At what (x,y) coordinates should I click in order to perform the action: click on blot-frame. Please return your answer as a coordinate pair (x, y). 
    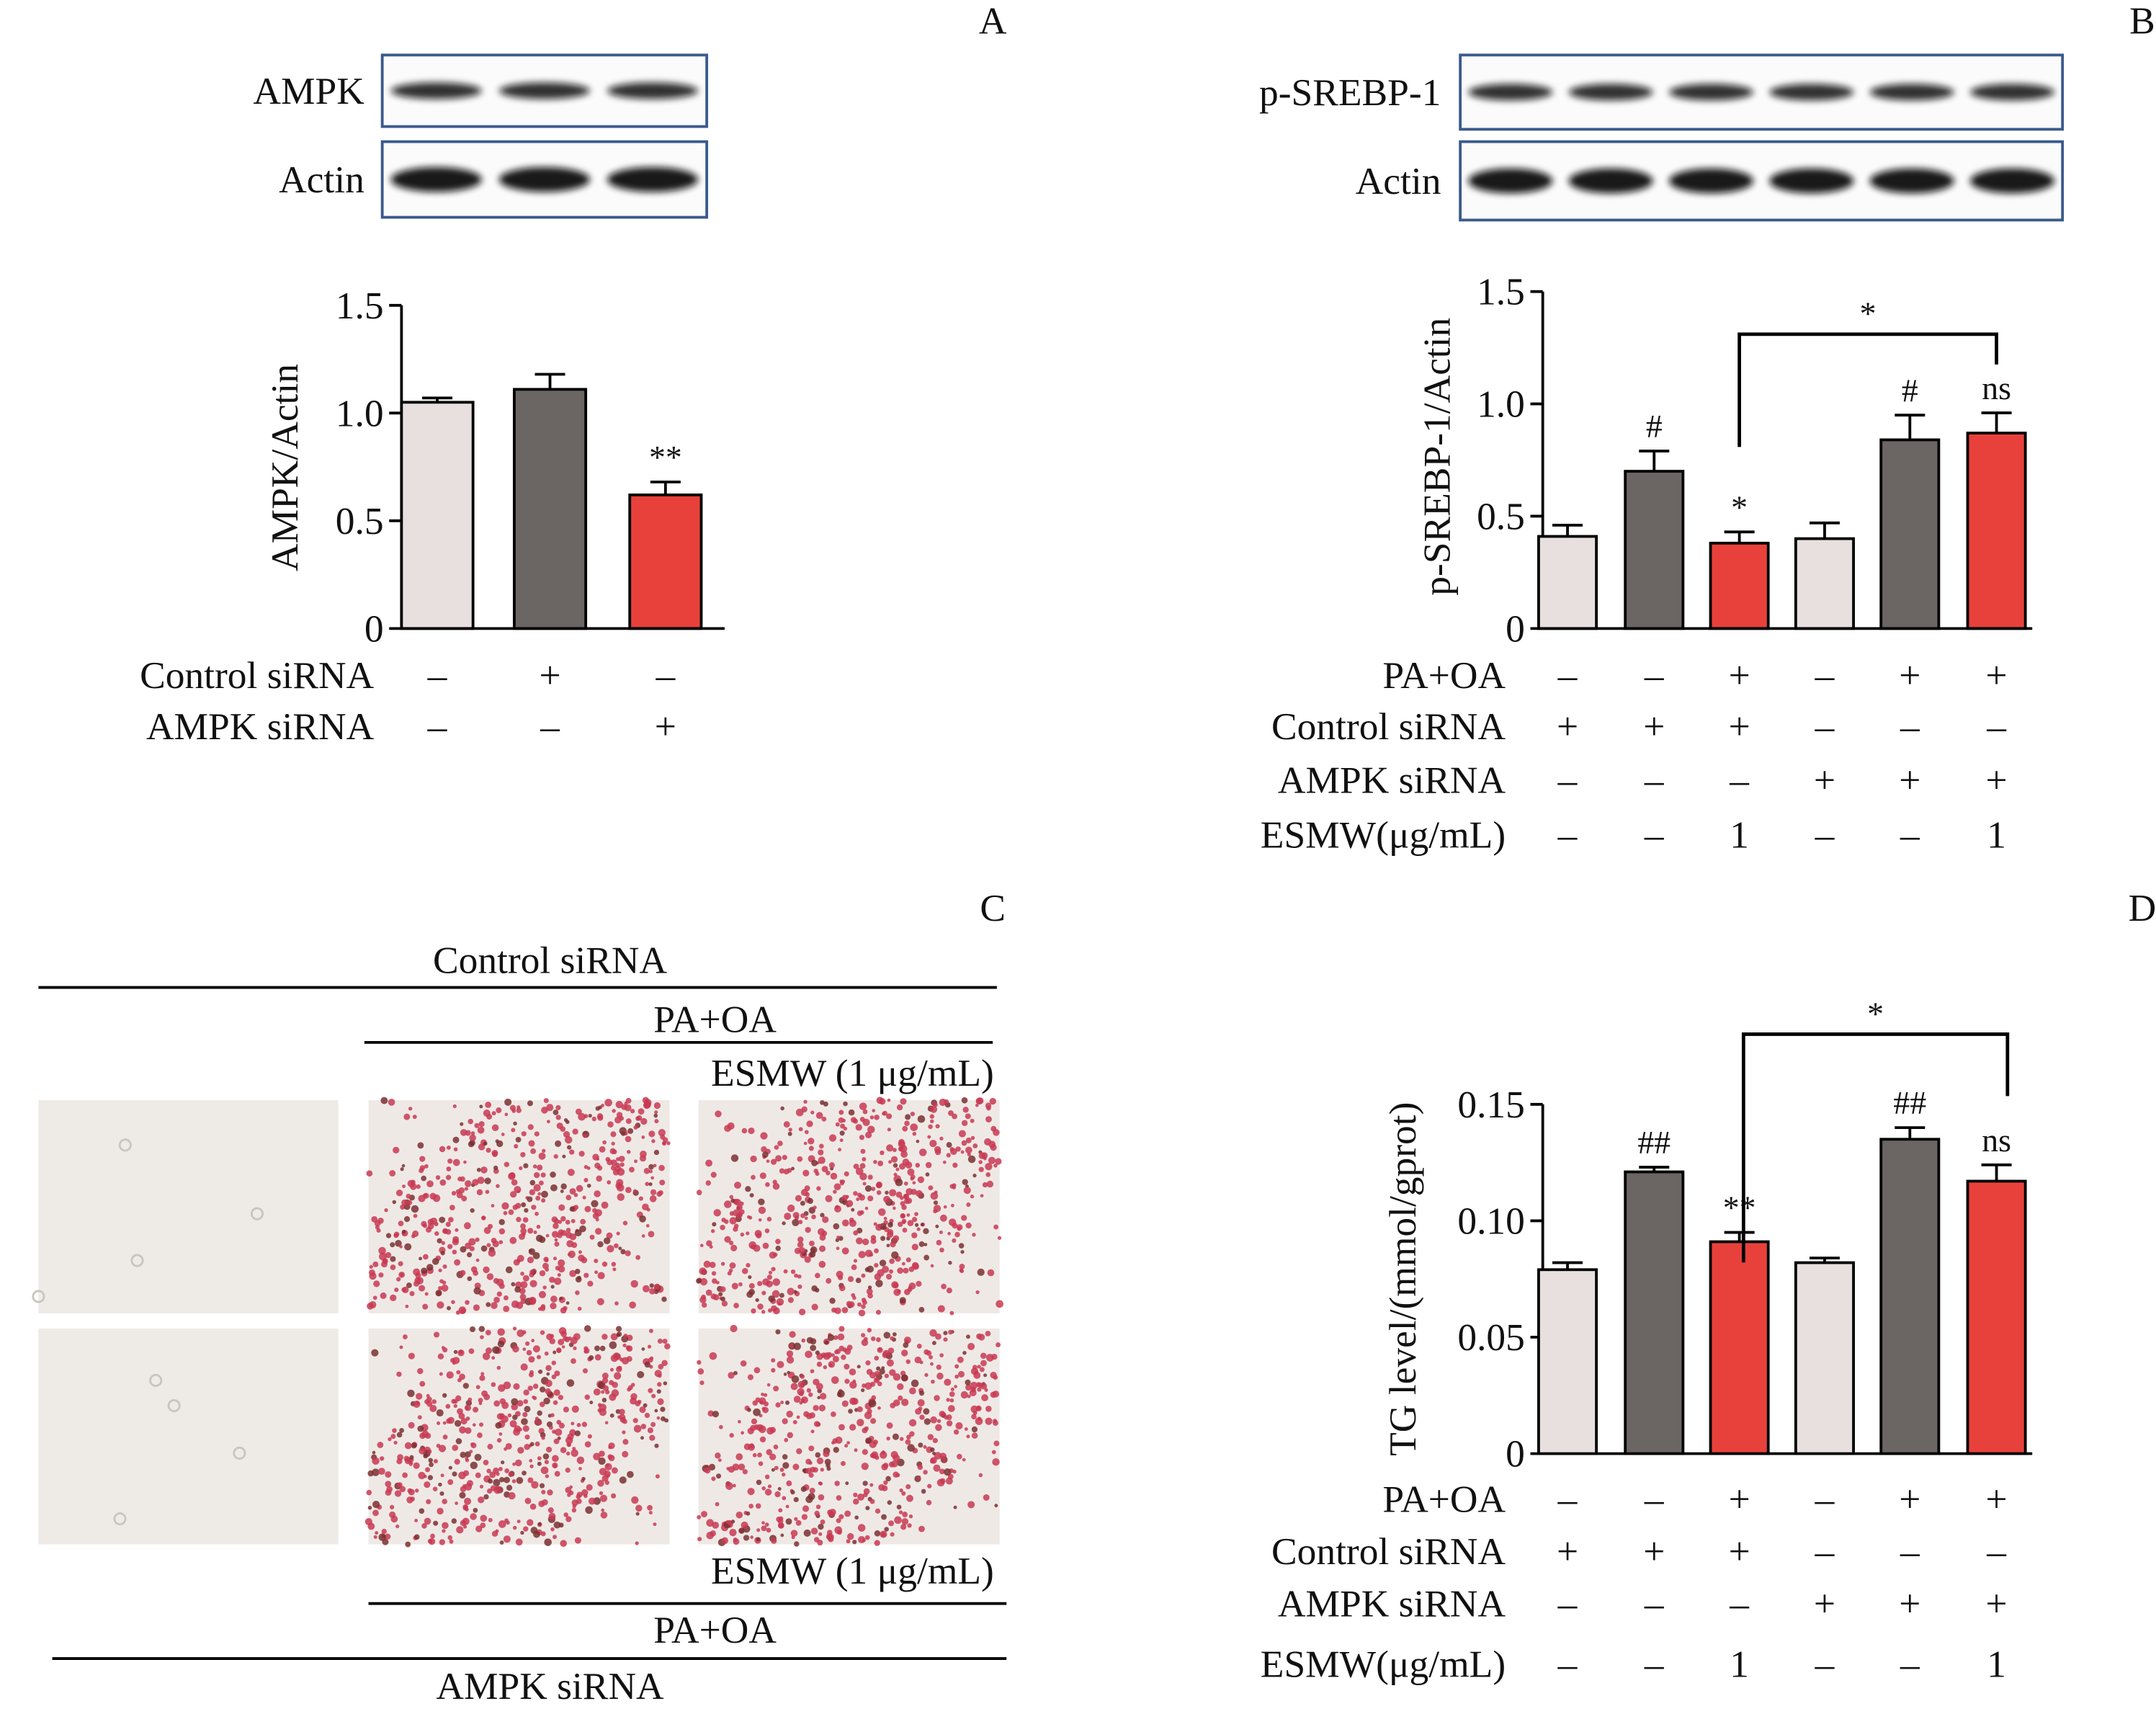
    Looking at the image, I should click on (1762, 92).